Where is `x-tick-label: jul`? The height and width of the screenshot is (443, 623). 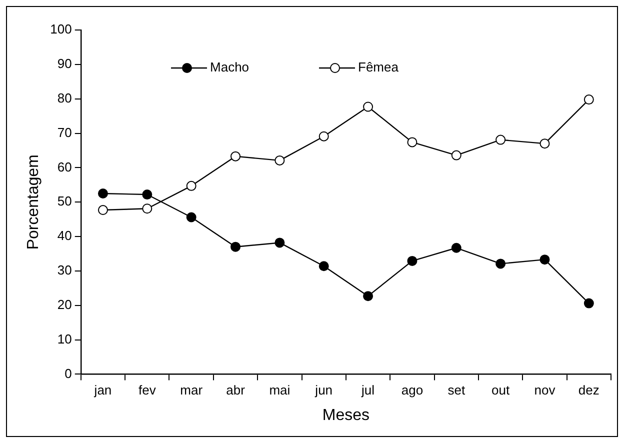 x-tick-label: jul is located at coordinates (367, 390).